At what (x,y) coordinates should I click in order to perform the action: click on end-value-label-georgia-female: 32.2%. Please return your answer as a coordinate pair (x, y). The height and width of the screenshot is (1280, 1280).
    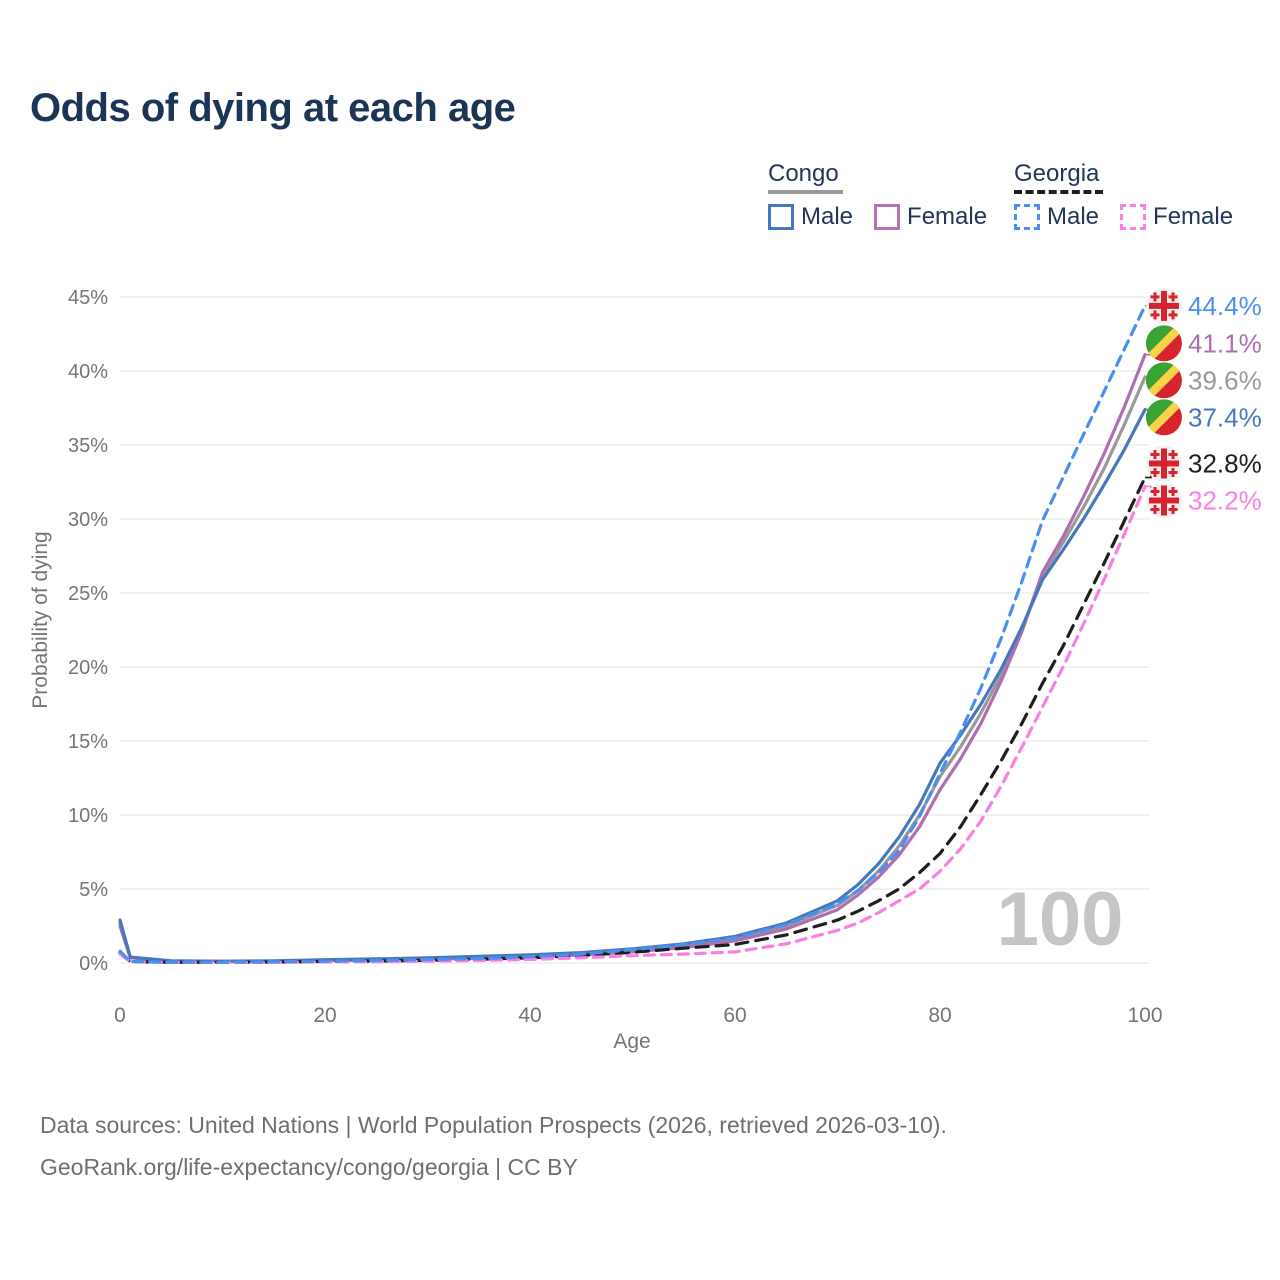
    Looking at the image, I should click on (1225, 501).